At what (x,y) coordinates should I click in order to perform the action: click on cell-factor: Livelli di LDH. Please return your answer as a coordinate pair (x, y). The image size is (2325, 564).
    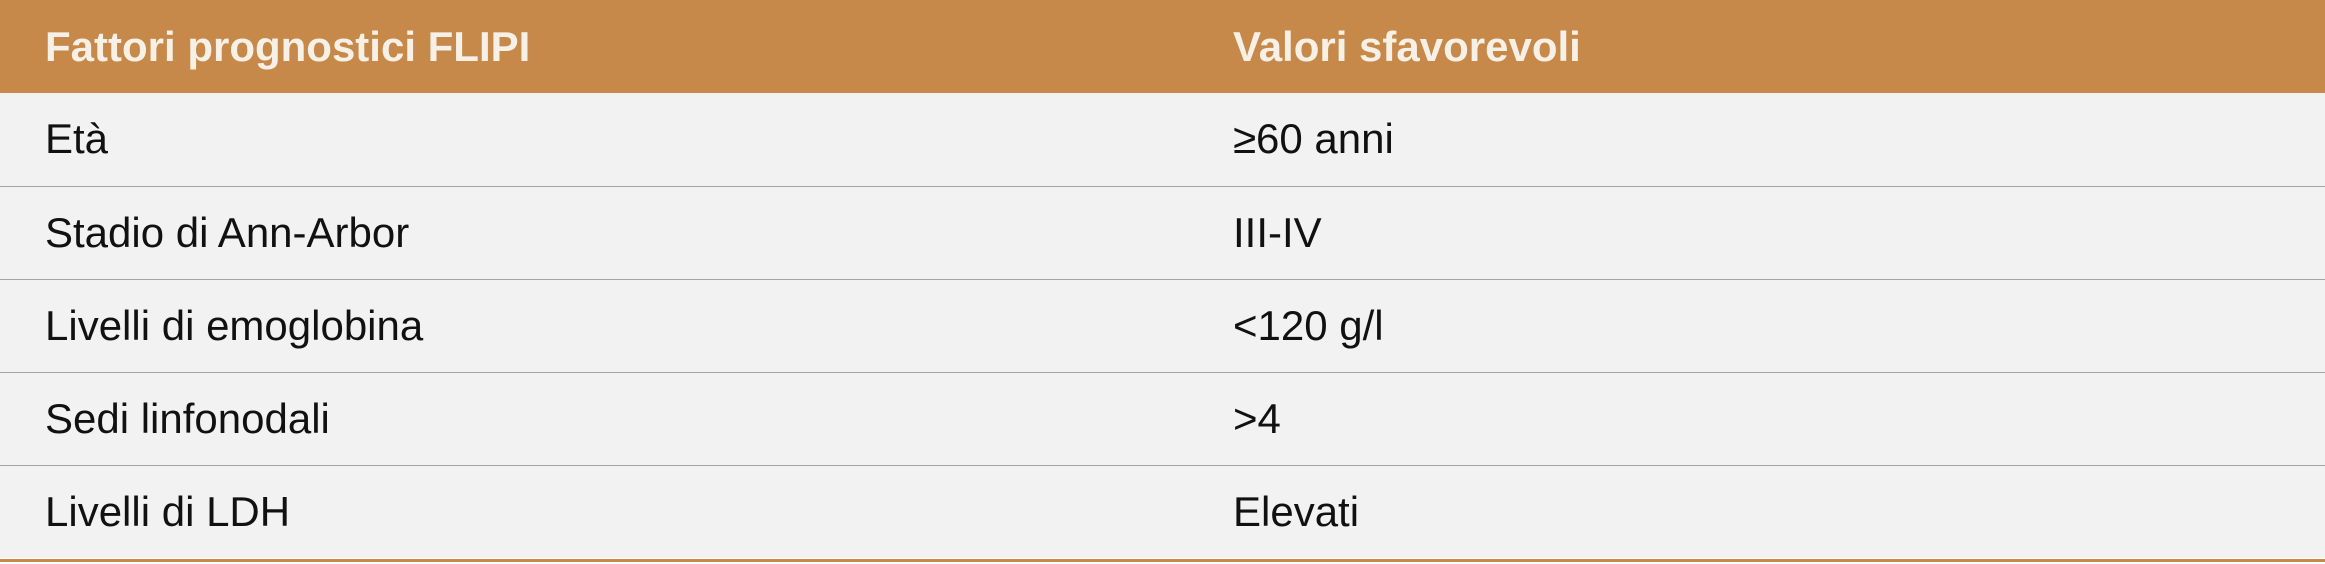
    Looking at the image, I should click on (594, 511).